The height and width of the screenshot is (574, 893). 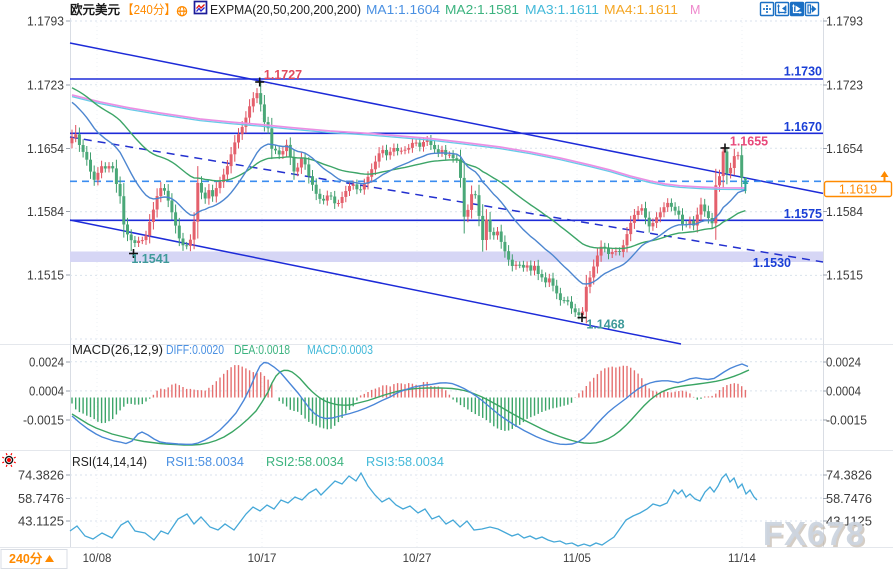 What do you see at coordinates (97, 559) in the screenshot?
I see `svg-text: 10/08` at bounding box center [97, 559].